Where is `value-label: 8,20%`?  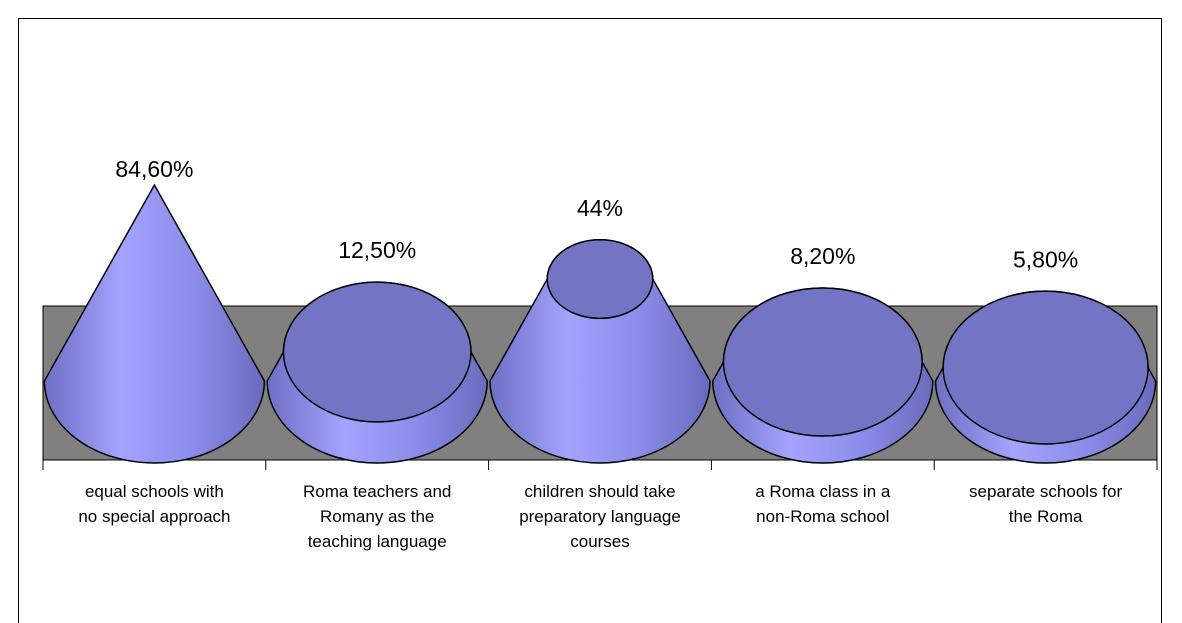 value-label: 8,20% is located at coordinates (822, 256).